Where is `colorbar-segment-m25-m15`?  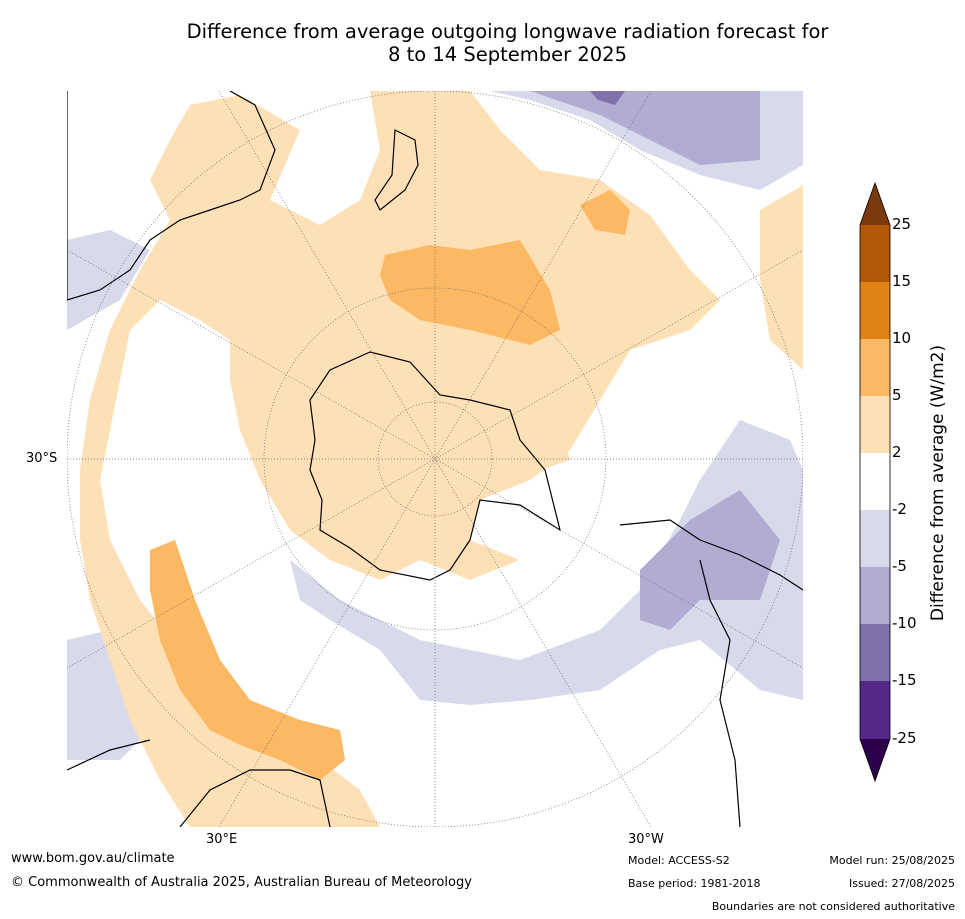
colorbar-segment-m25-m15 is located at coordinates (875, 710).